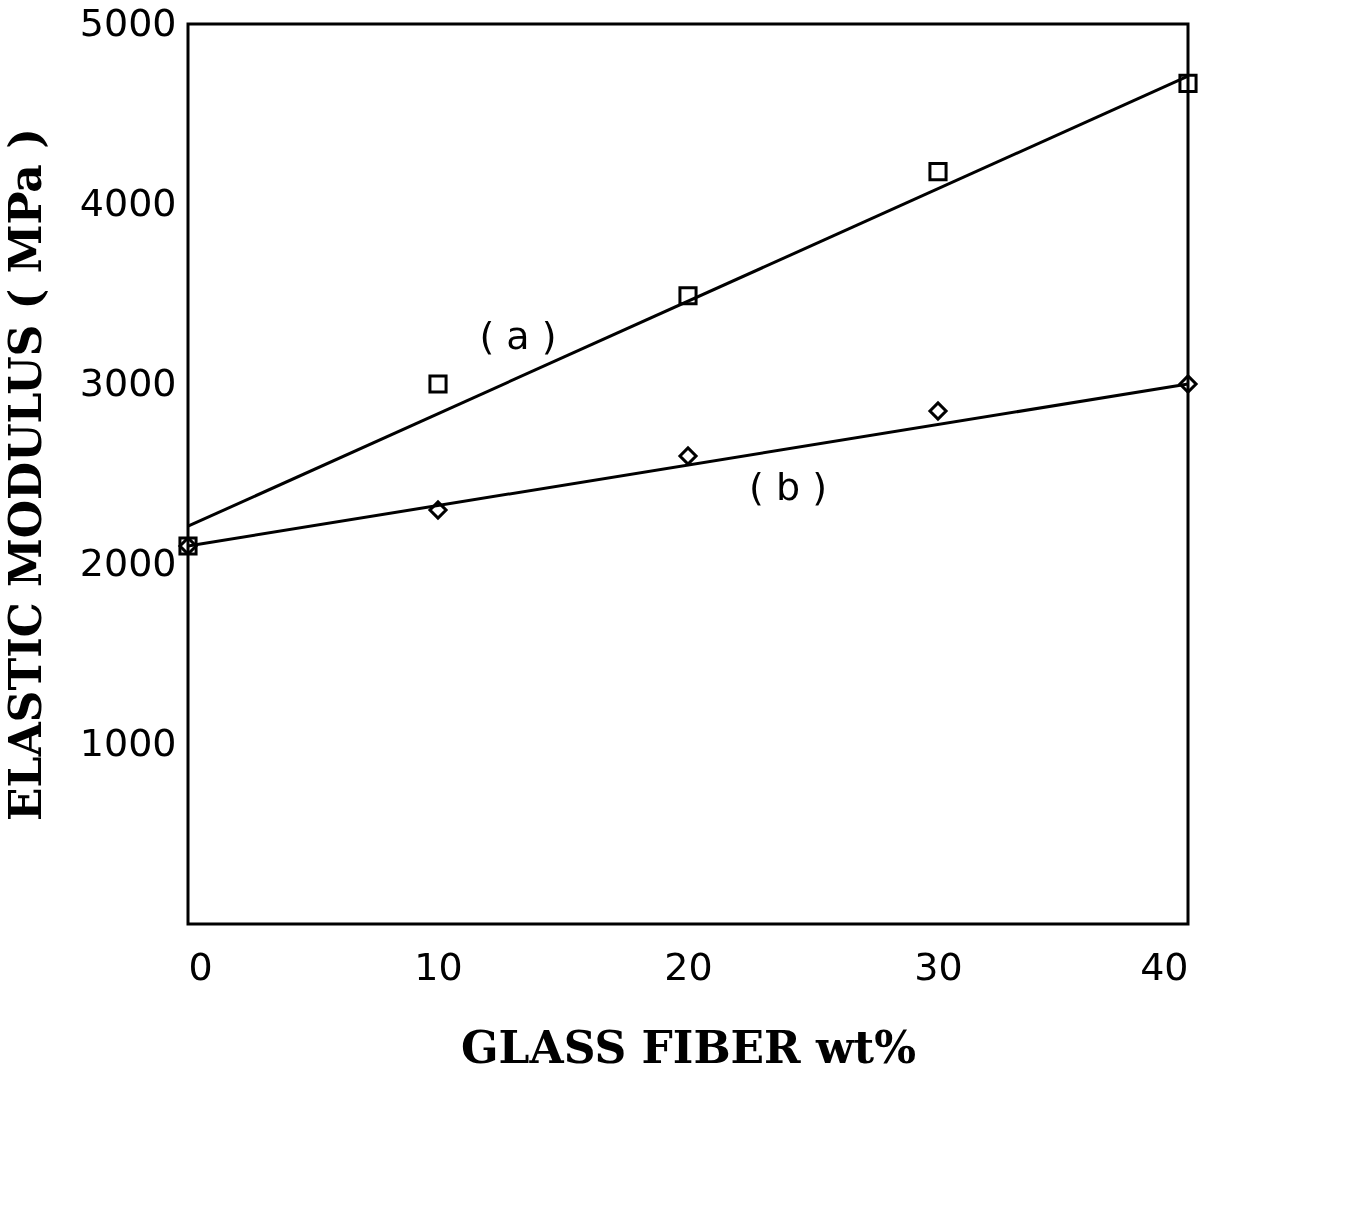 This screenshot has width=1360, height=1225. Describe the element at coordinates (688, 966) in the screenshot. I see `x-tick-label: 20` at that location.